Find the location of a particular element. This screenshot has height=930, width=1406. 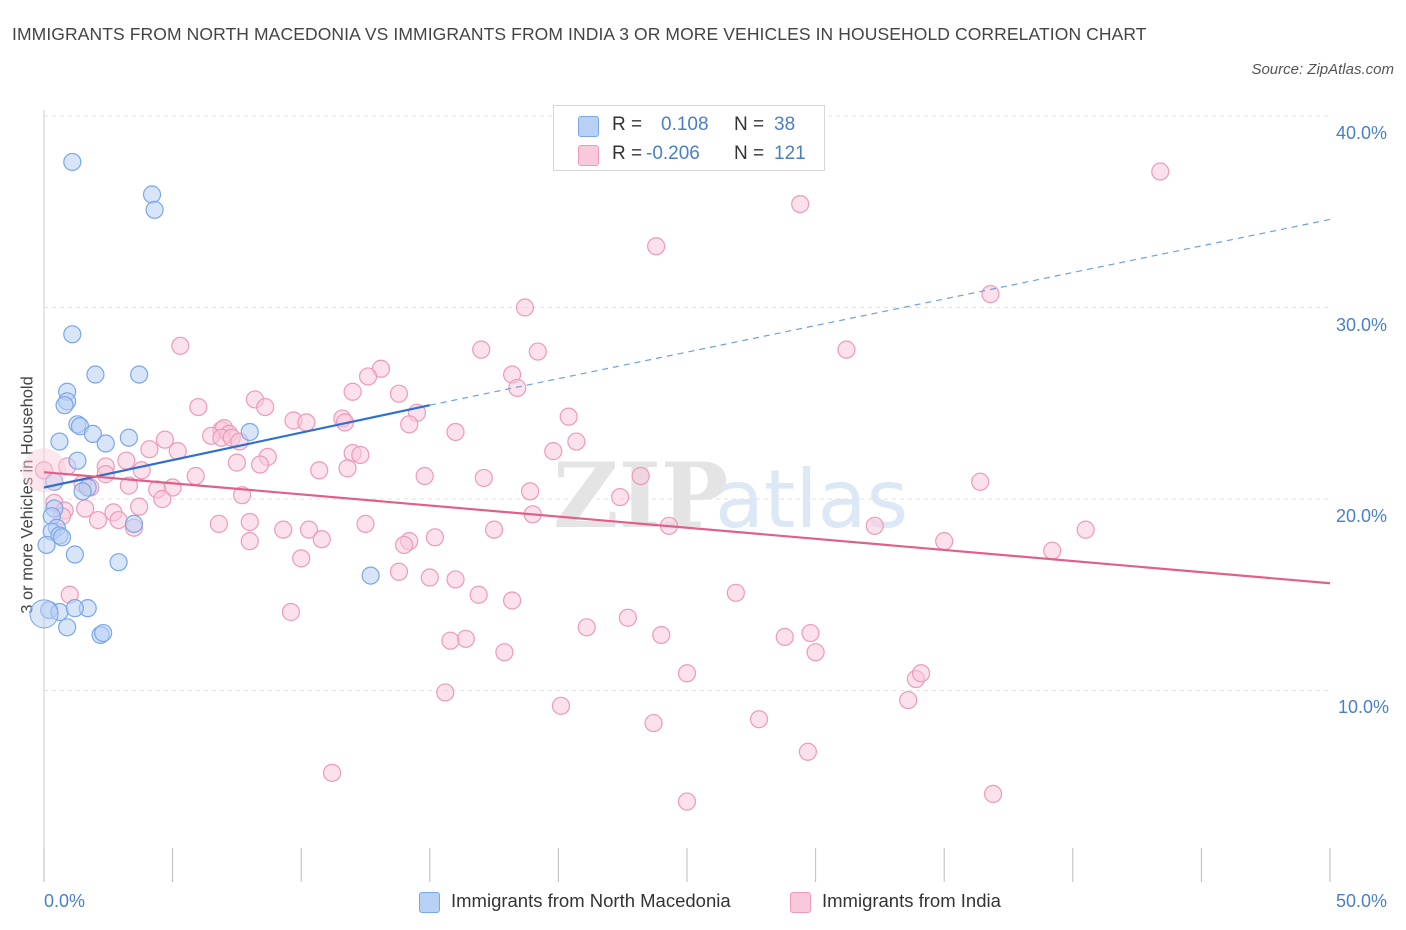

r-value: -0.206 is located at coordinates (673, 153).